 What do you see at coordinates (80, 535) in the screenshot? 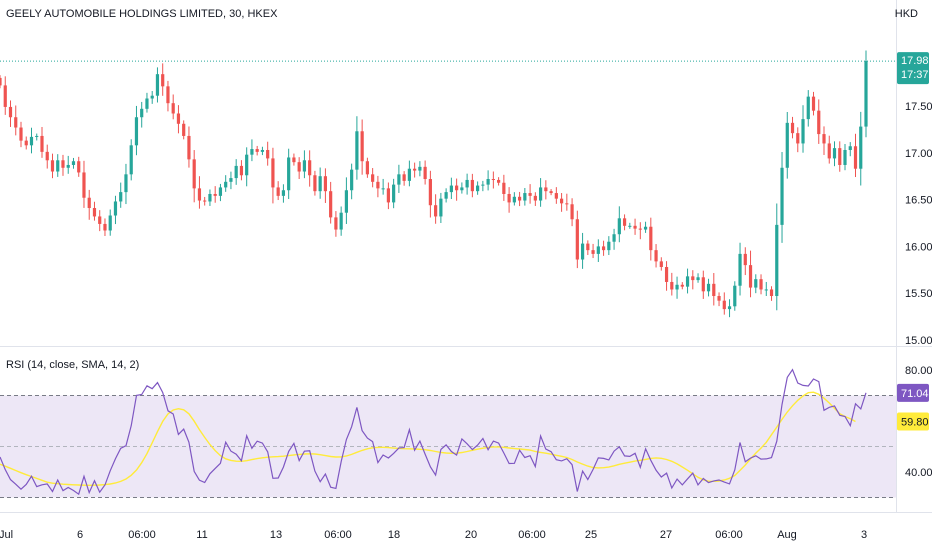
I see `time-tick-label: 6` at bounding box center [80, 535].